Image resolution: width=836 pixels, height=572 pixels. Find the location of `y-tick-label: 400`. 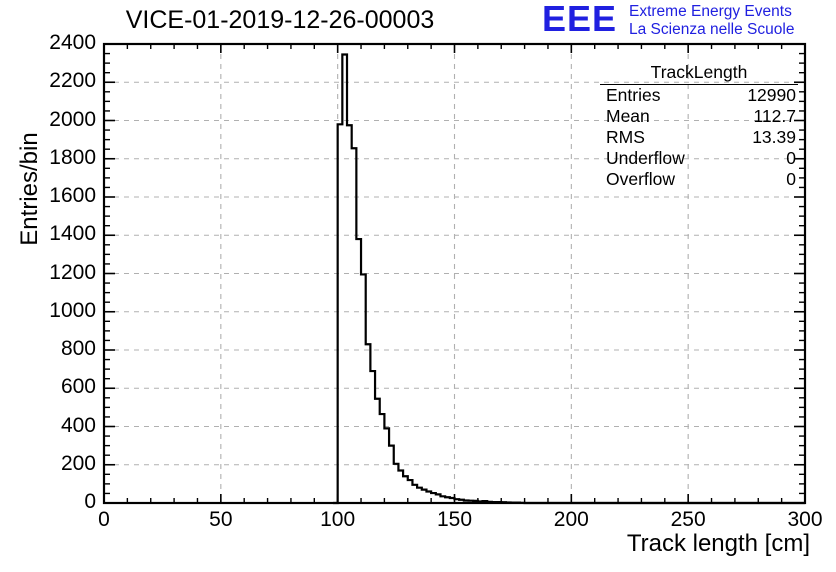

y-tick-label: 400 is located at coordinates (78, 425).